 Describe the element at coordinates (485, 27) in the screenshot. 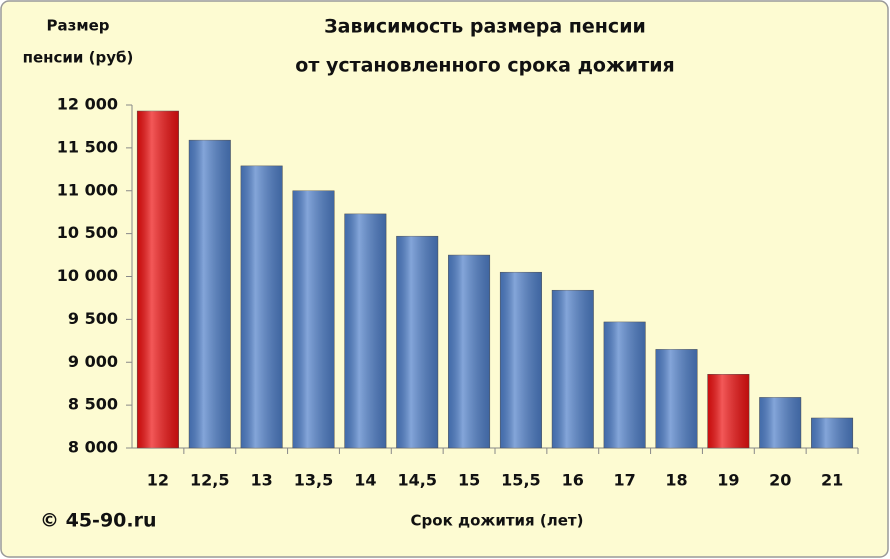

I see `chart-title: Зависимость размера пенсии` at that location.